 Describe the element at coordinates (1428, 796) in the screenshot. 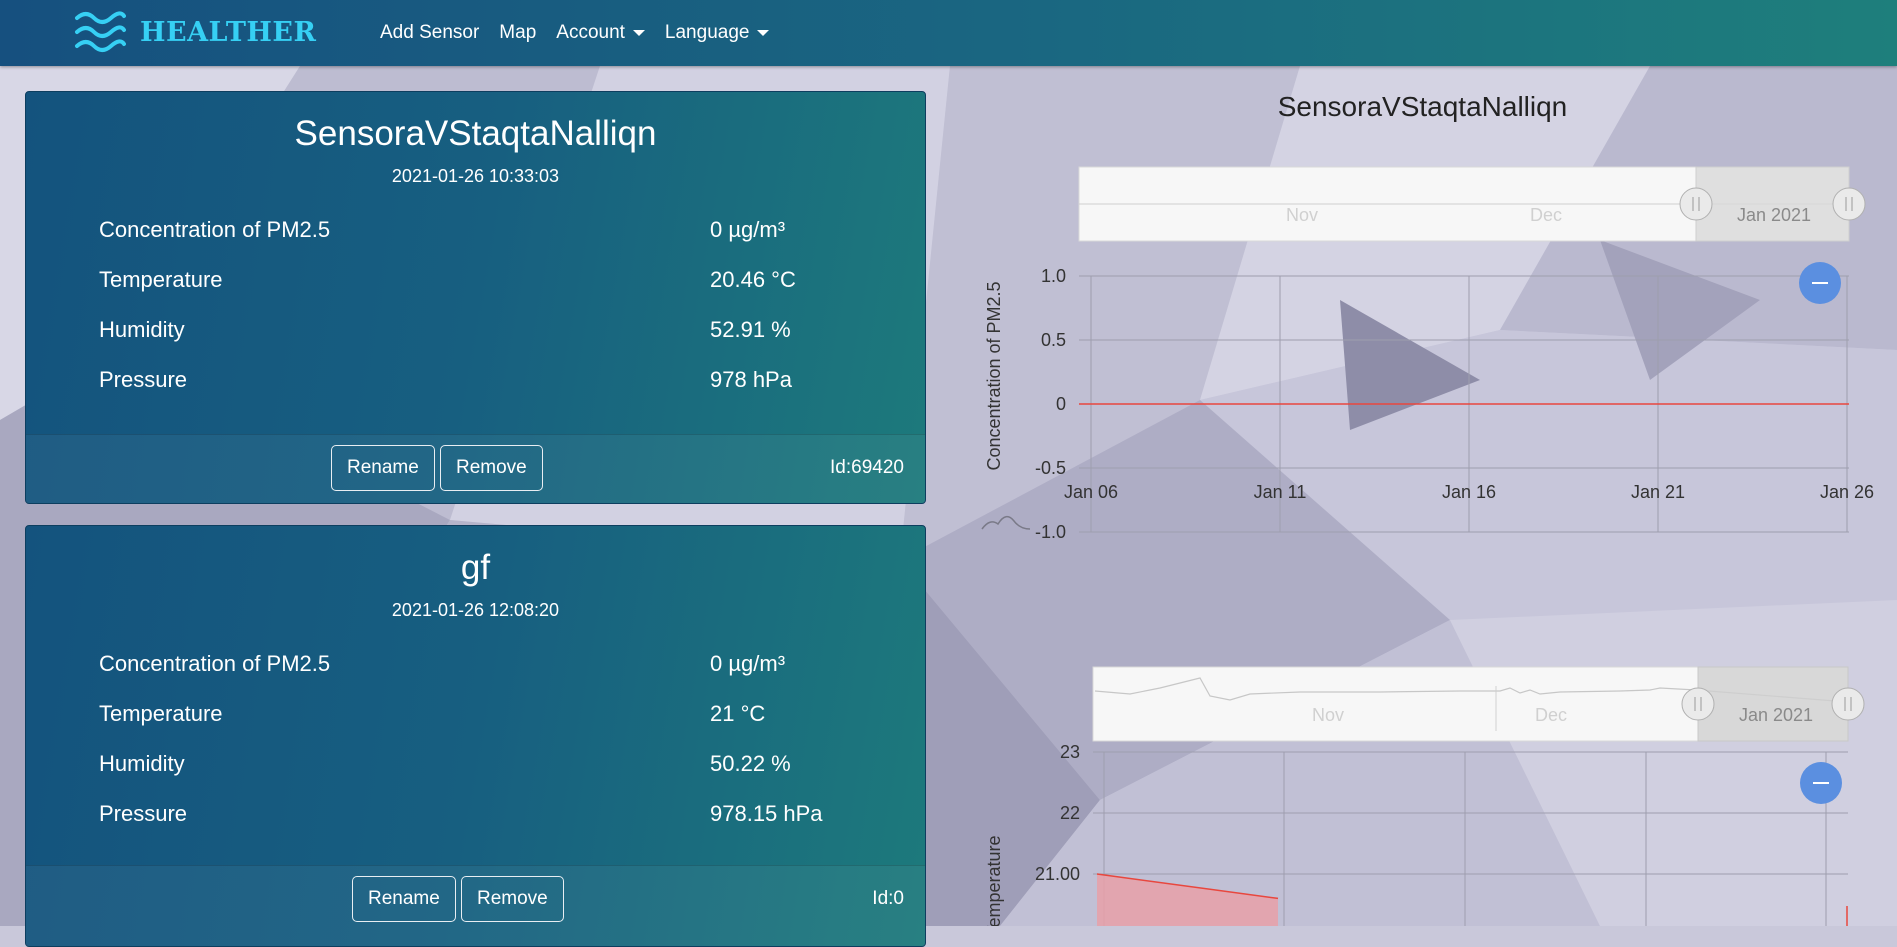

I see `temperature-chart: Nov Dec Jan 2021 23 22 21.00 Temperature` at that location.